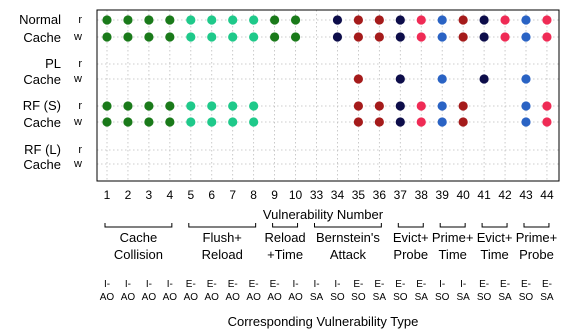  I want to click on group-label: Flush+, so click(222, 237).